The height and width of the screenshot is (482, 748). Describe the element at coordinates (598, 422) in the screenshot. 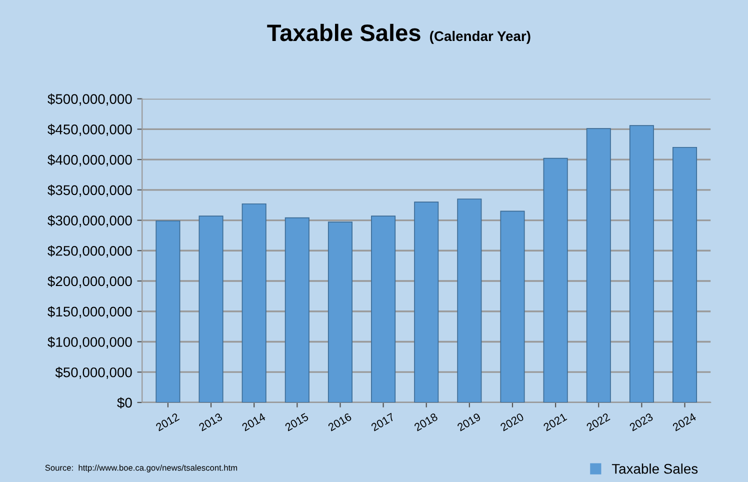

I see `x-tick-label: 2022` at that location.